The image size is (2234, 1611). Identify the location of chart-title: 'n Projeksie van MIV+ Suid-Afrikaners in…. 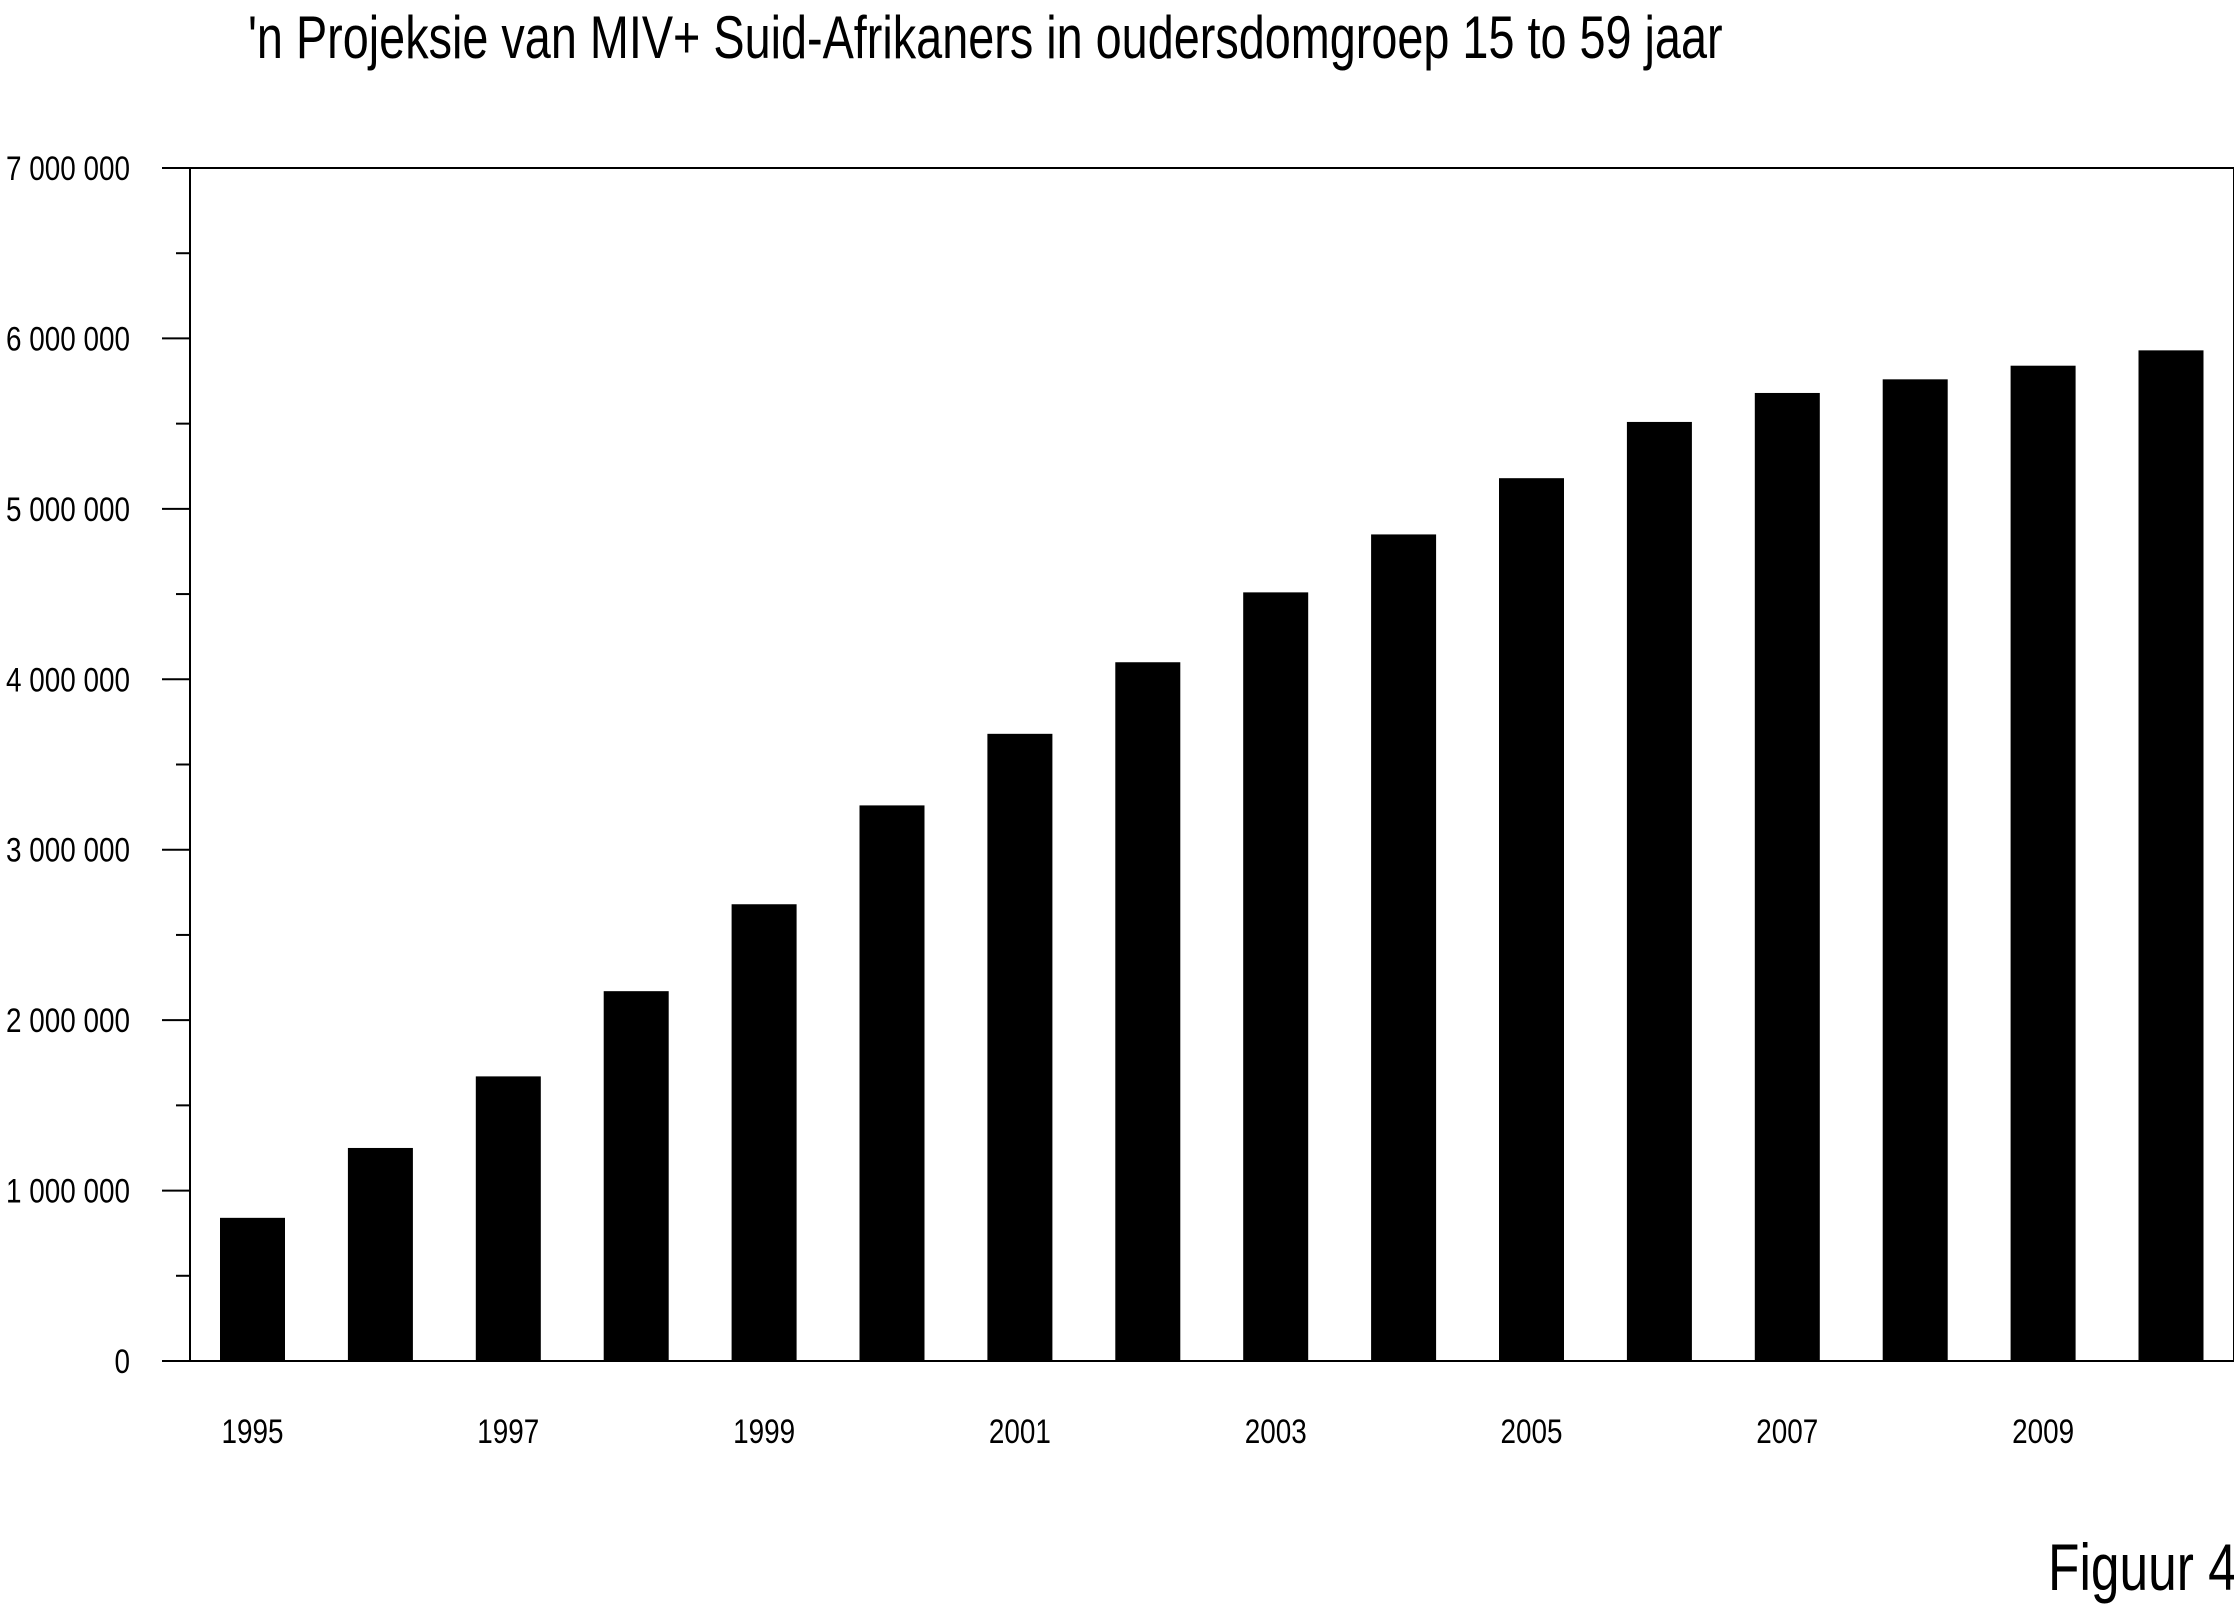
(985, 37).